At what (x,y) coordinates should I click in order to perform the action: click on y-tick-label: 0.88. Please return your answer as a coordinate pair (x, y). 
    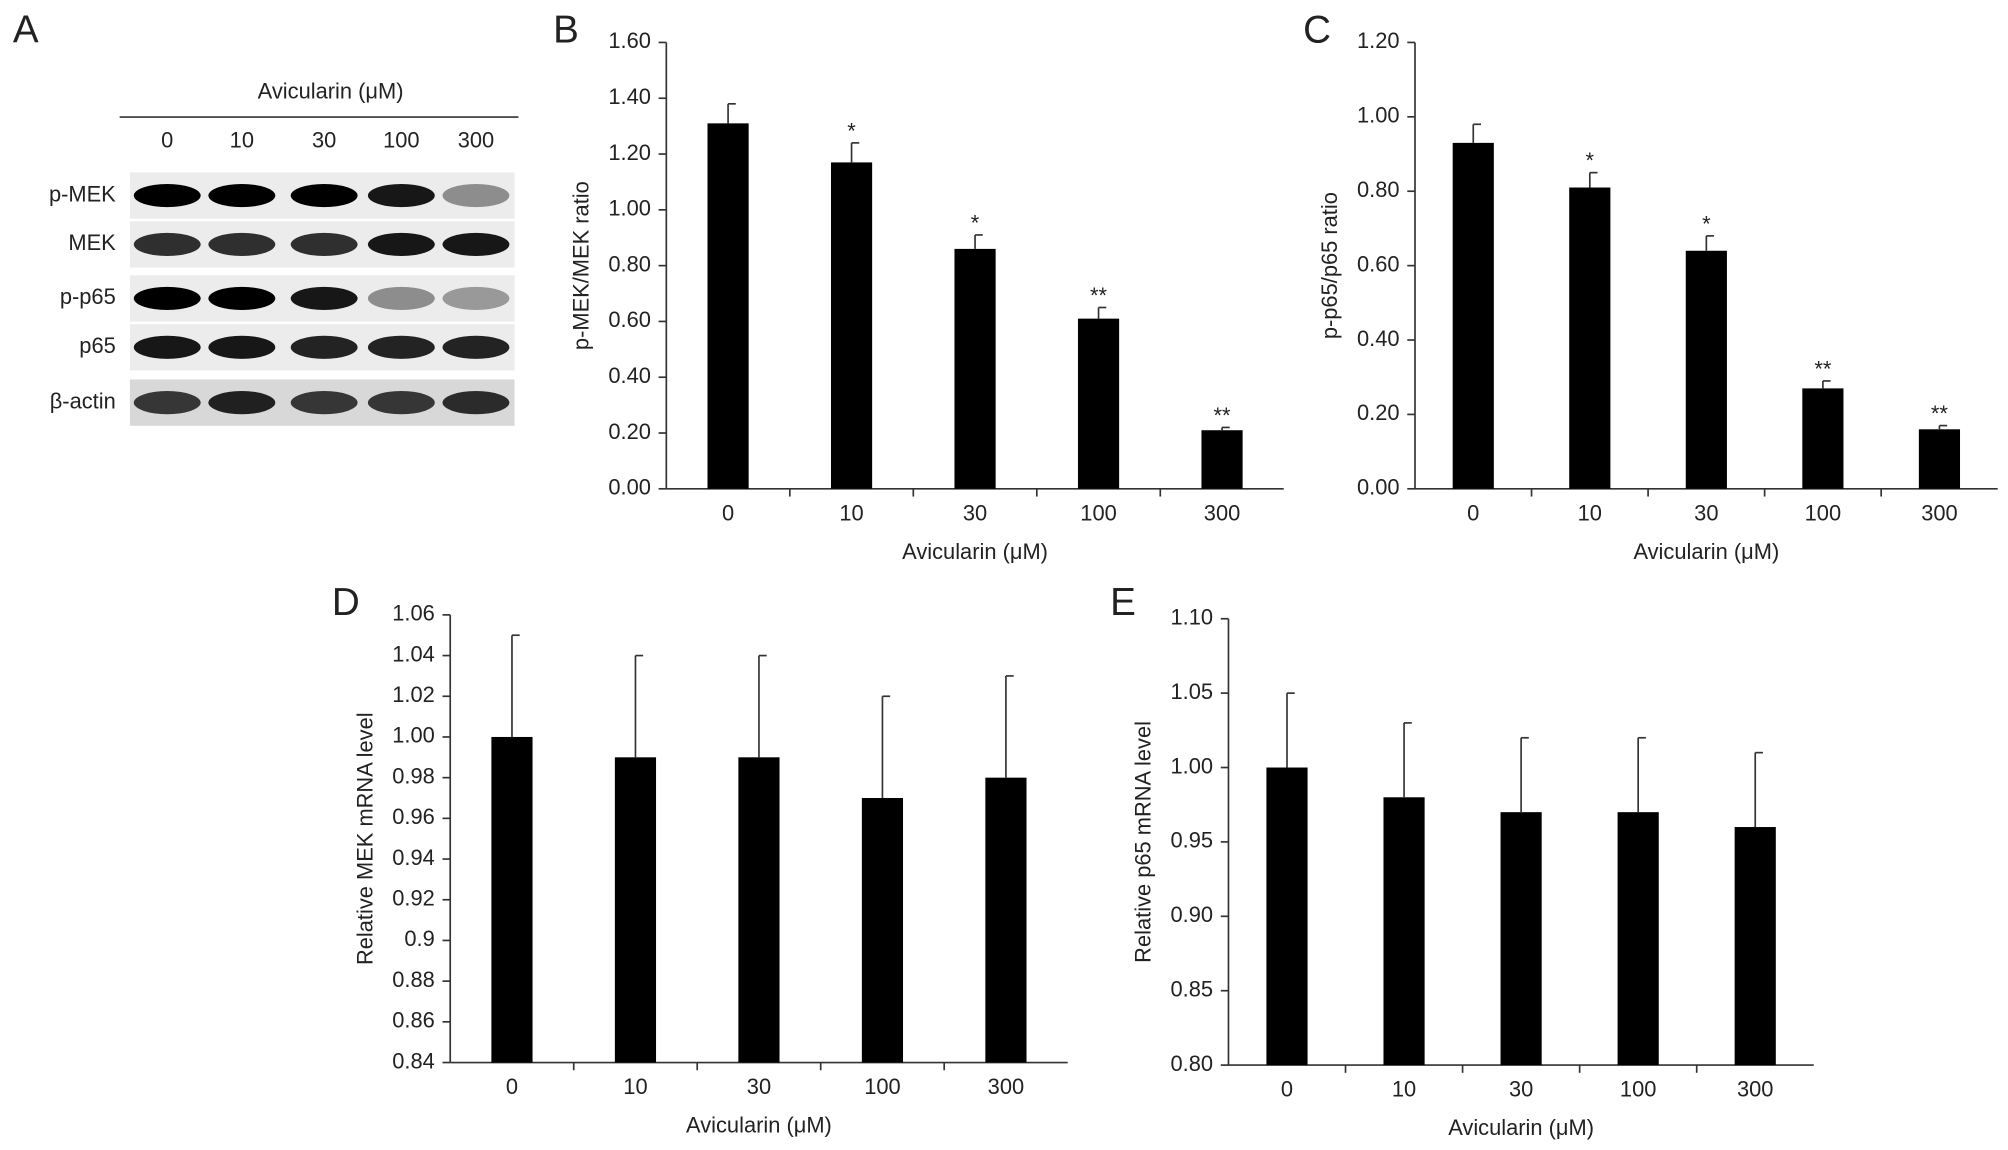
    Looking at the image, I should click on (413, 979).